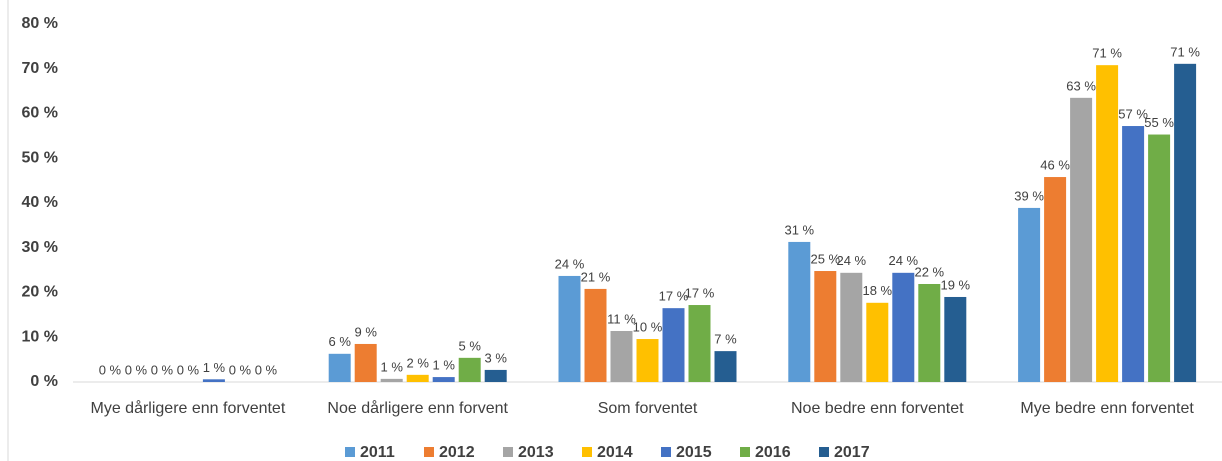 Image resolution: width=1222 pixels, height=461 pixels. What do you see at coordinates (825, 258) in the screenshot?
I see `data-label: 25 %` at bounding box center [825, 258].